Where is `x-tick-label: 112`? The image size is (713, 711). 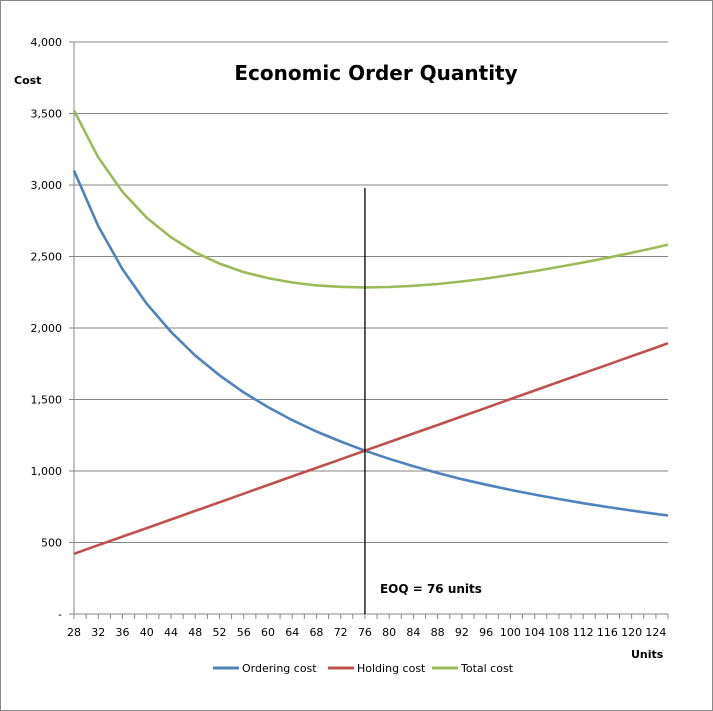
x-tick-label: 112 is located at coordinates (583, 632).